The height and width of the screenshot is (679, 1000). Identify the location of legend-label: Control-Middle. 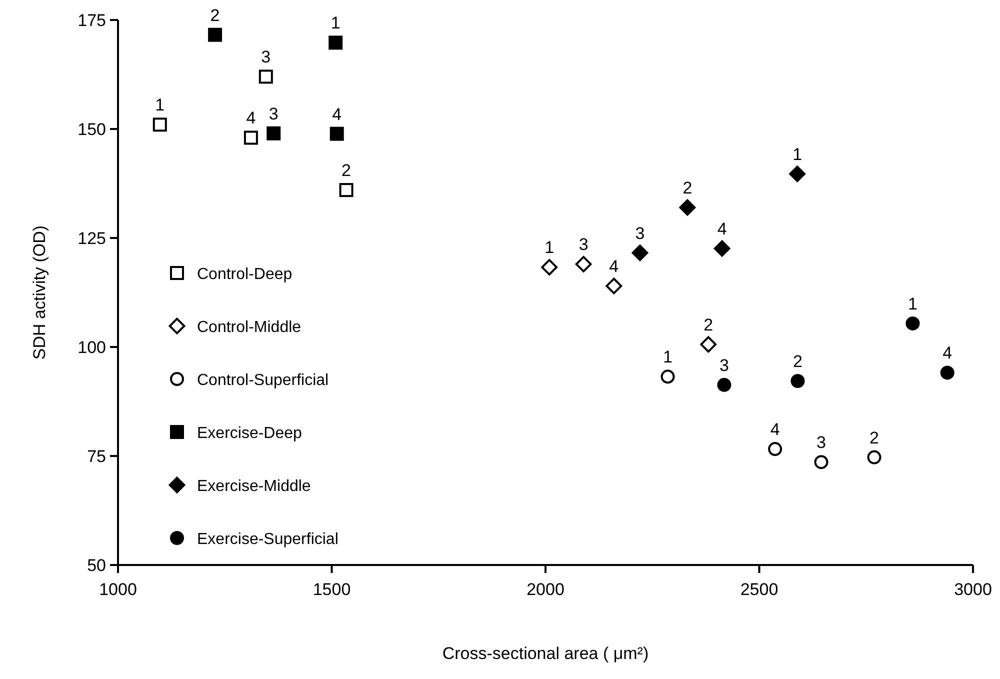
(249, 327).